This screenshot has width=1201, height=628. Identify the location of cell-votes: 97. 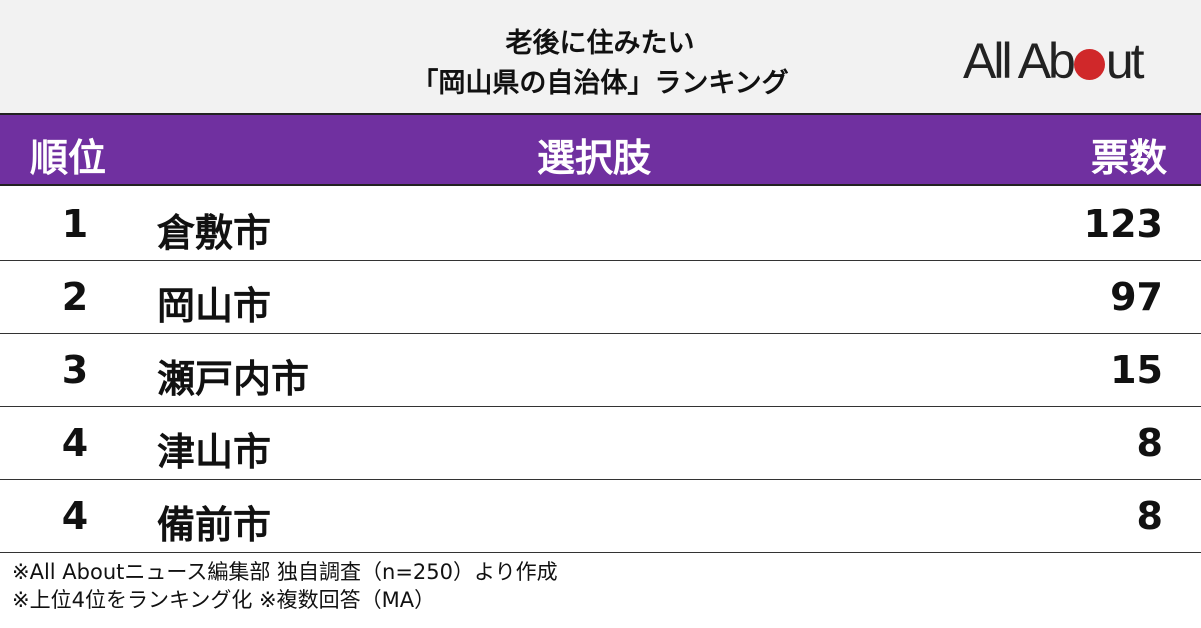
(1136, 297).